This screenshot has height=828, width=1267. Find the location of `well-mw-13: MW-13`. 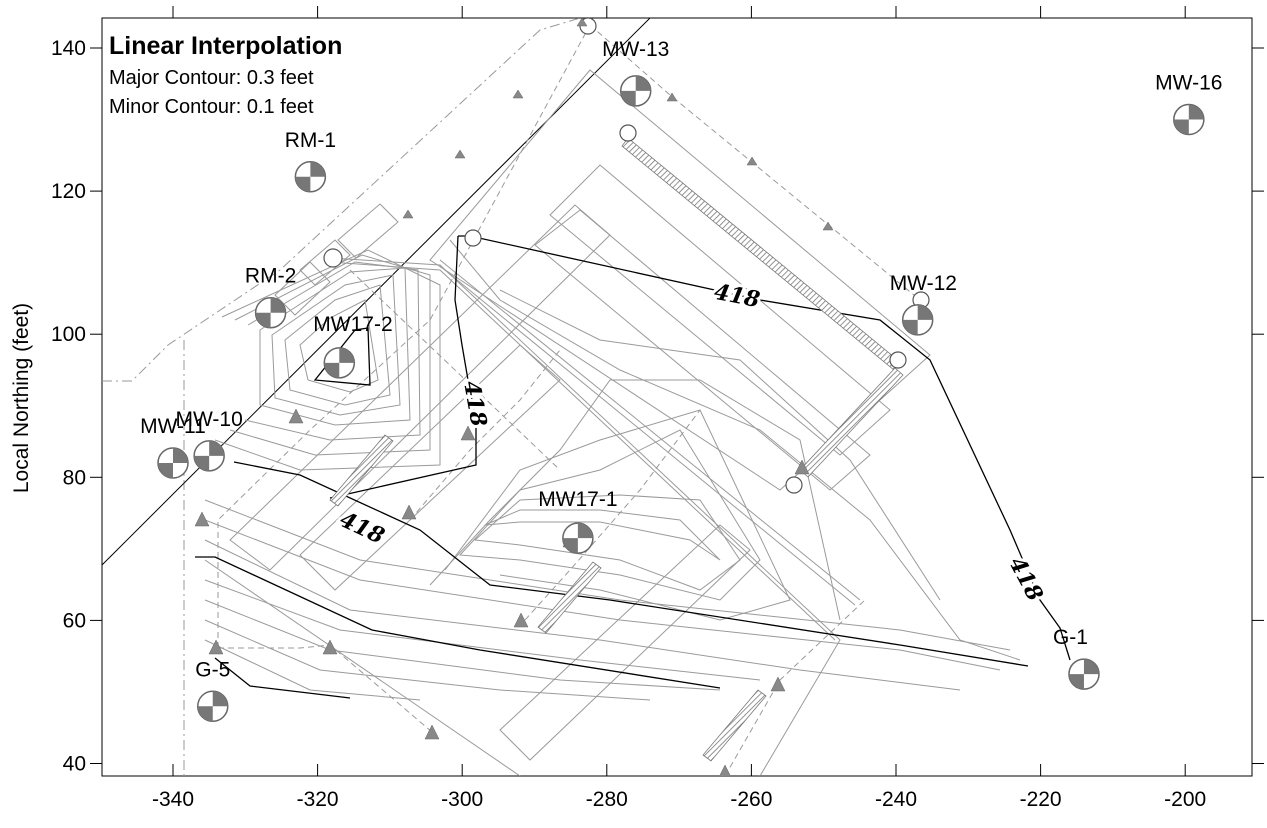

well-mw-13: MW-13 is located at coordinates (635, 72).